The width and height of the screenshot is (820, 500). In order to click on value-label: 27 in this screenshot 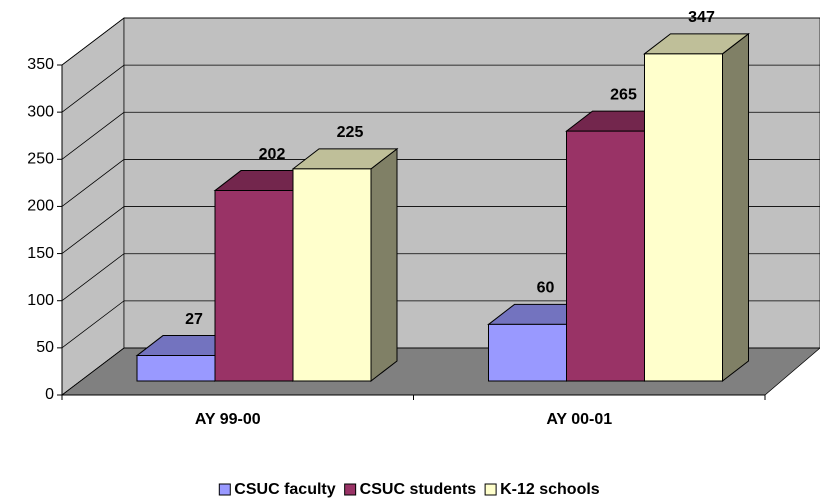, I will do `click(194, 319)`.